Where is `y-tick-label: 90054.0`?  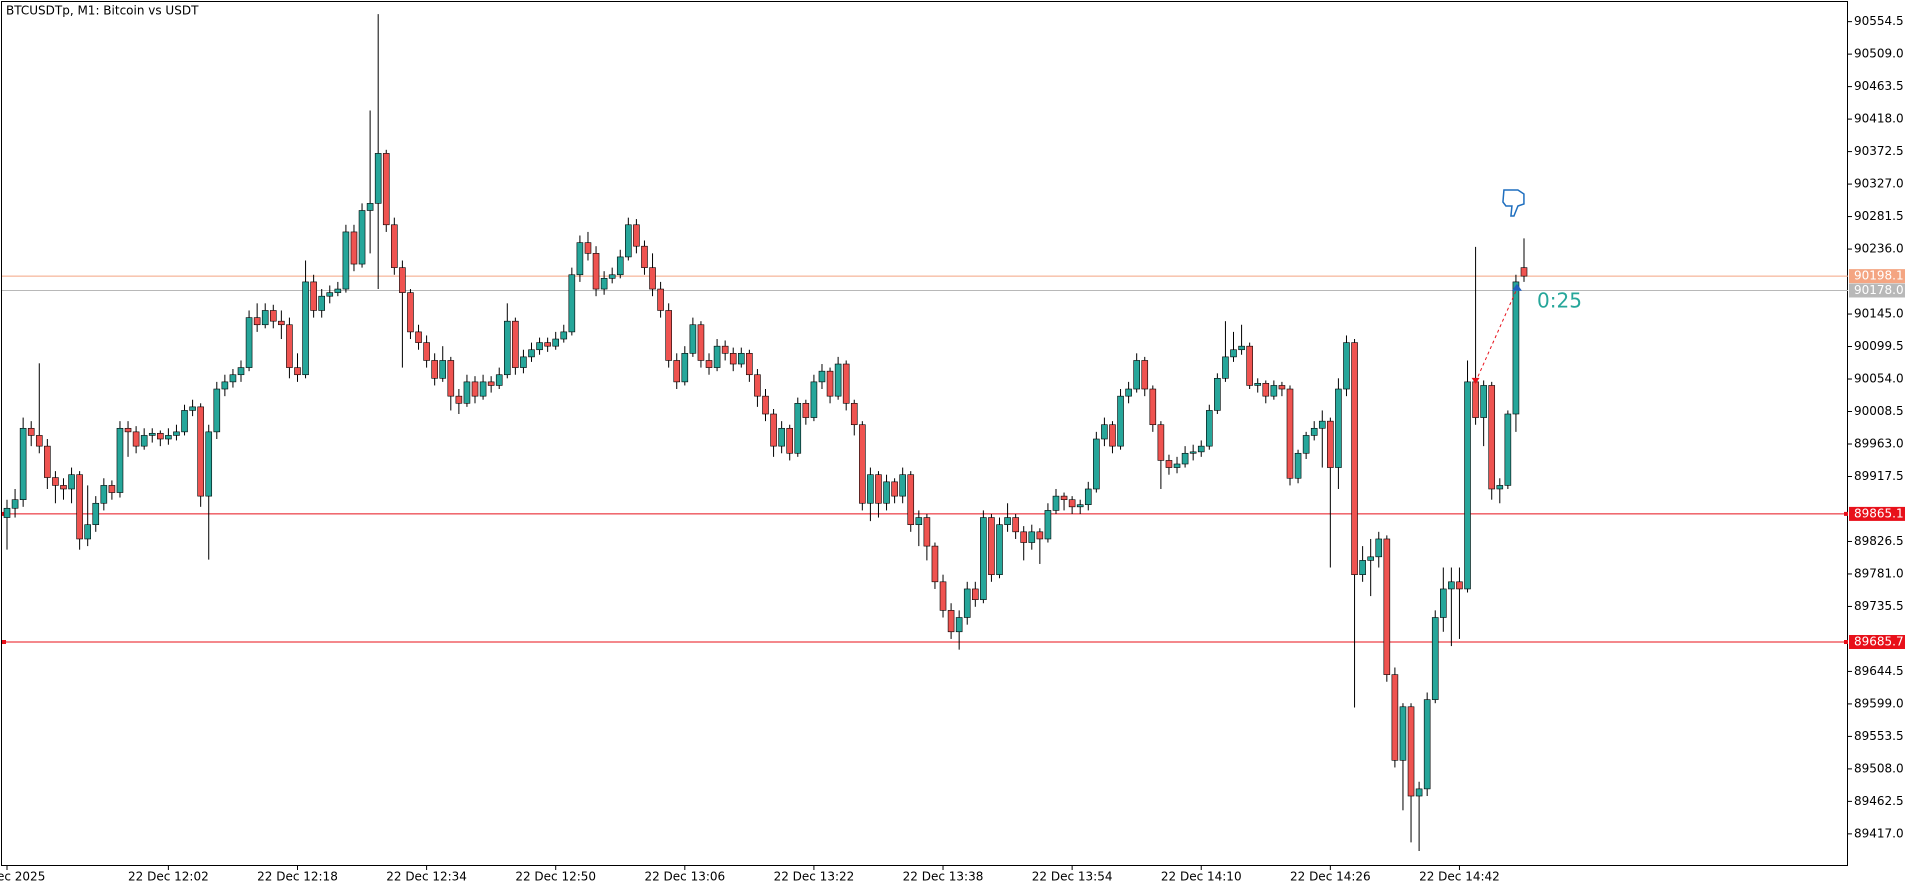 y-tick-label: 90054.0 is located at coordinates (1879, 379).